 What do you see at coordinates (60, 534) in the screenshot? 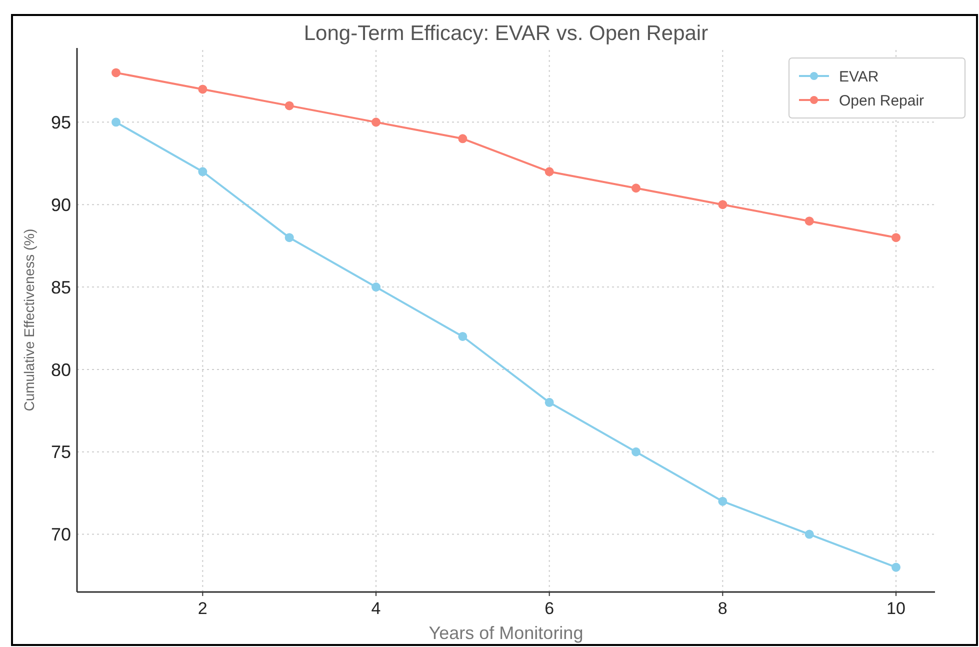
I see `y-tick-label: 70` at bounding box center [60, 534].